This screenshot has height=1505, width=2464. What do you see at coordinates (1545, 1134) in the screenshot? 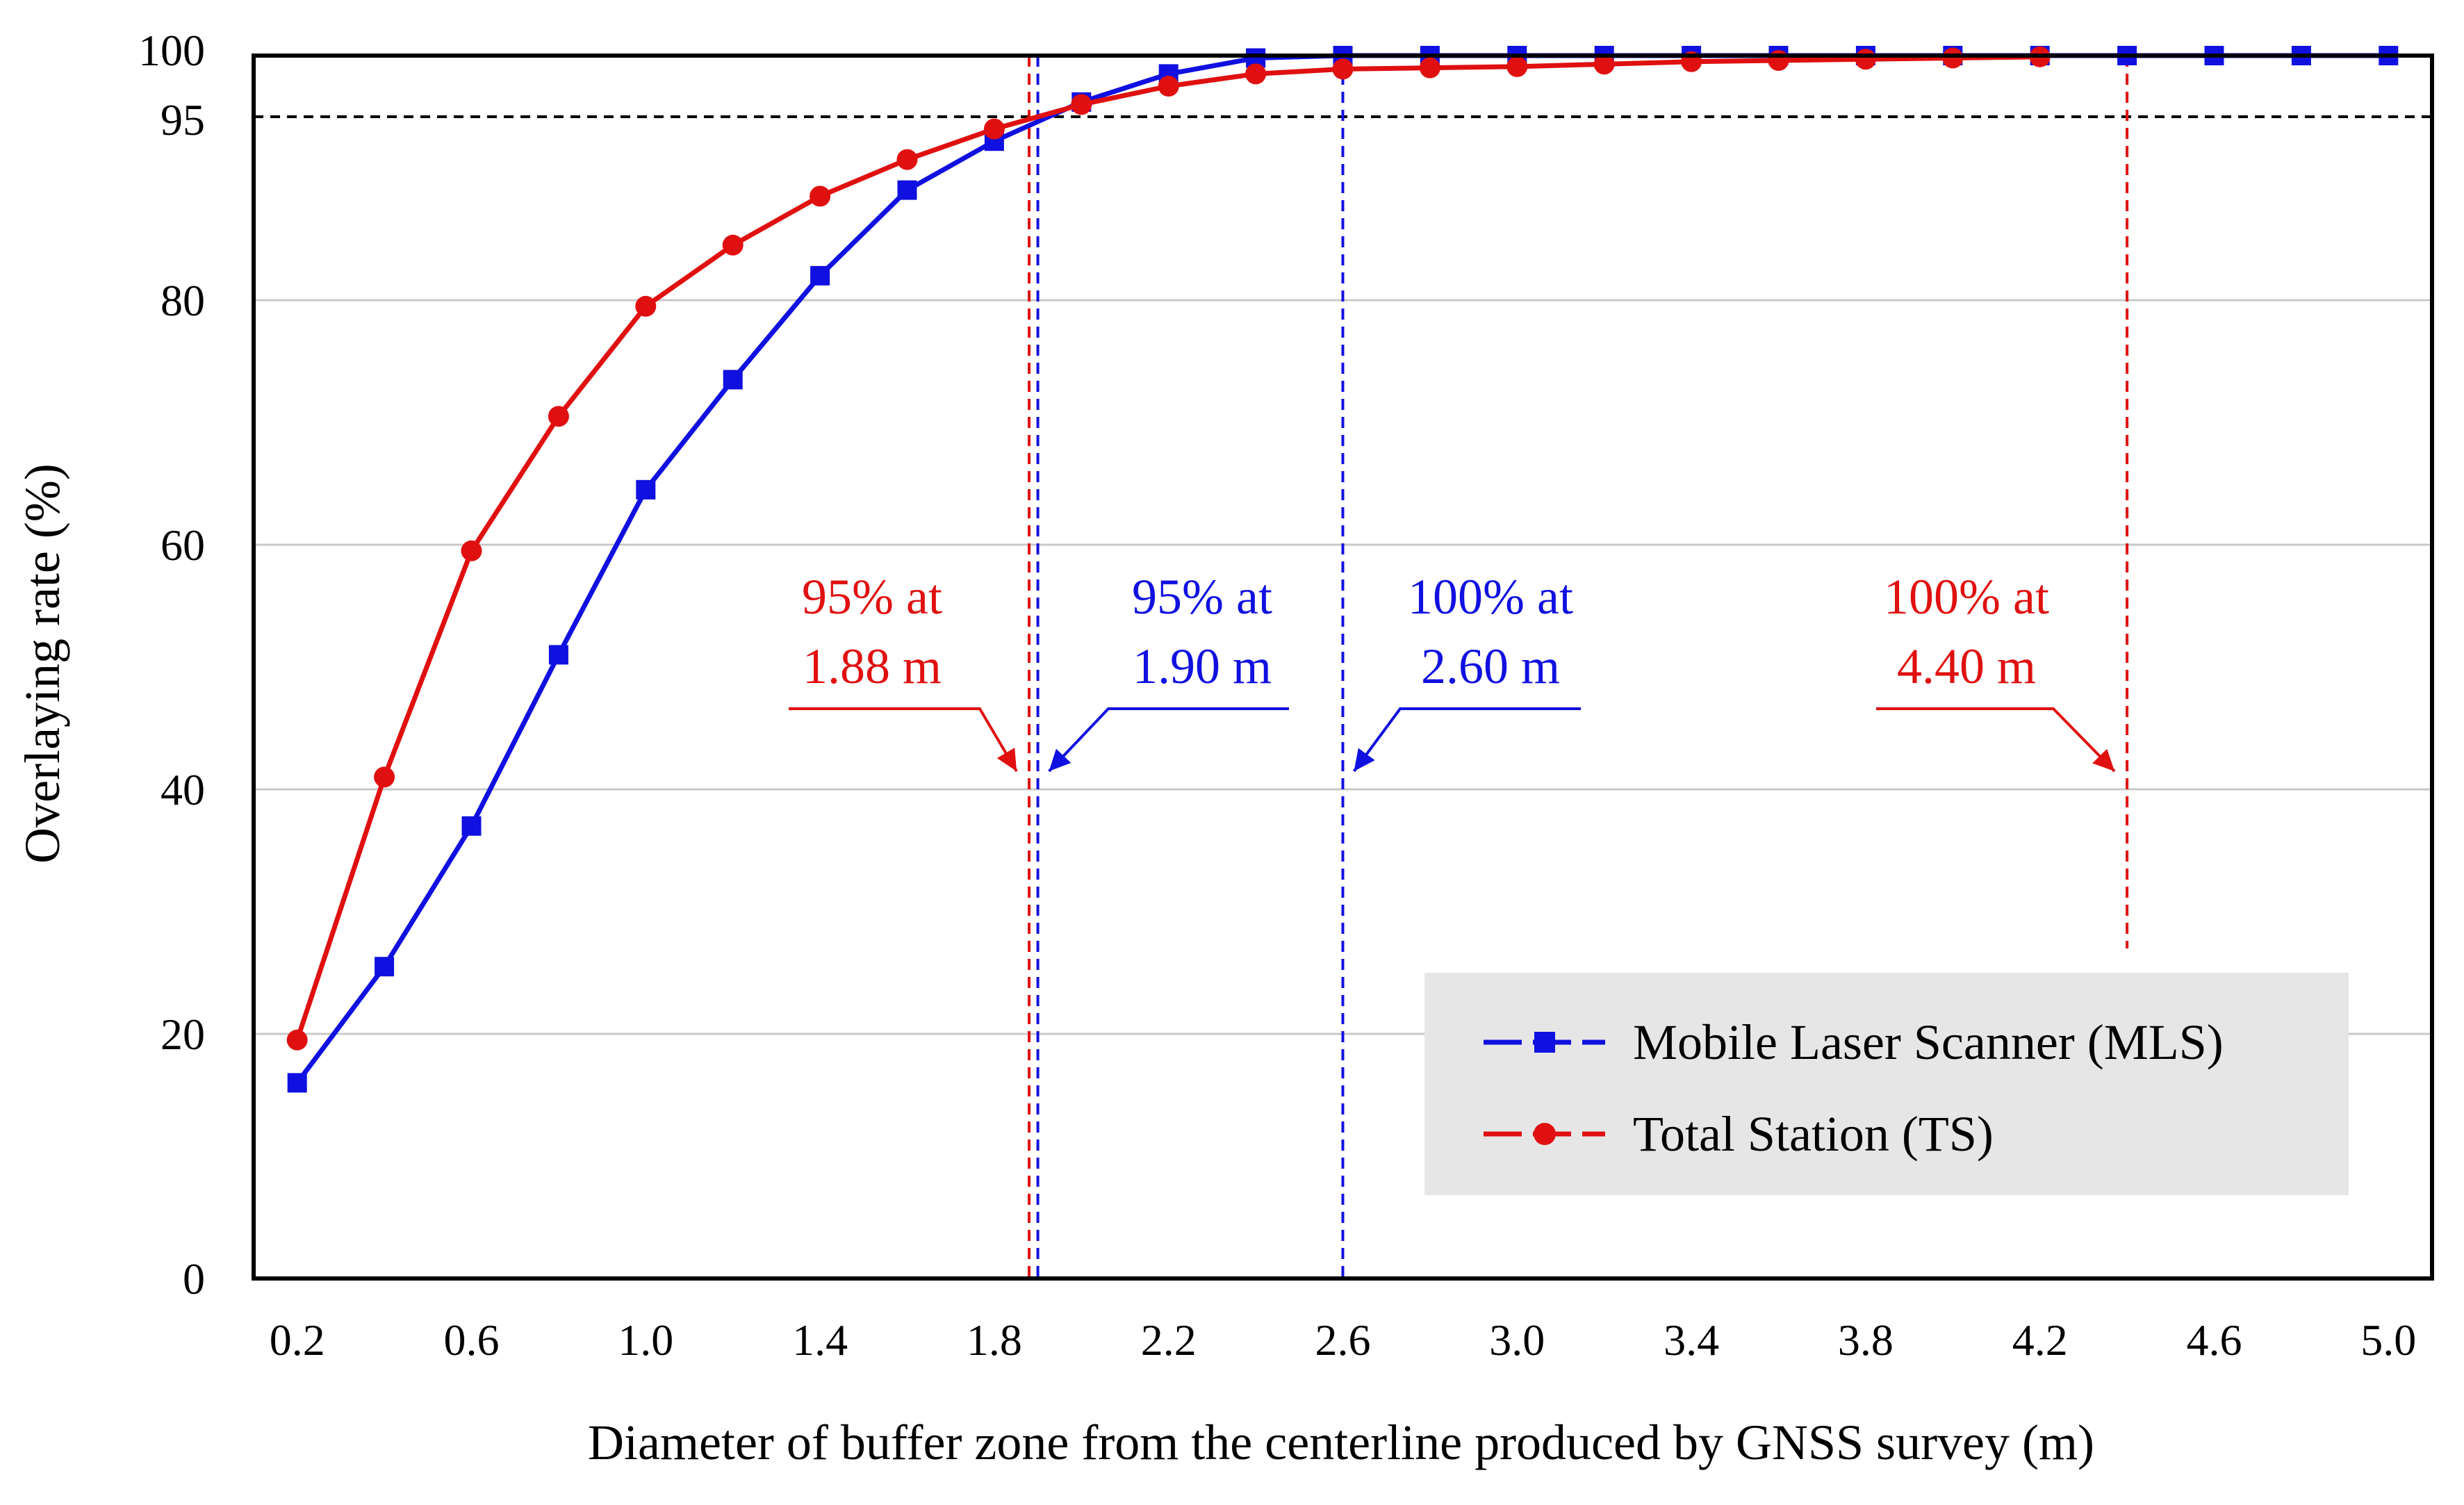
I see `legend-marker-circle` at bounding box center [1545, 1134].